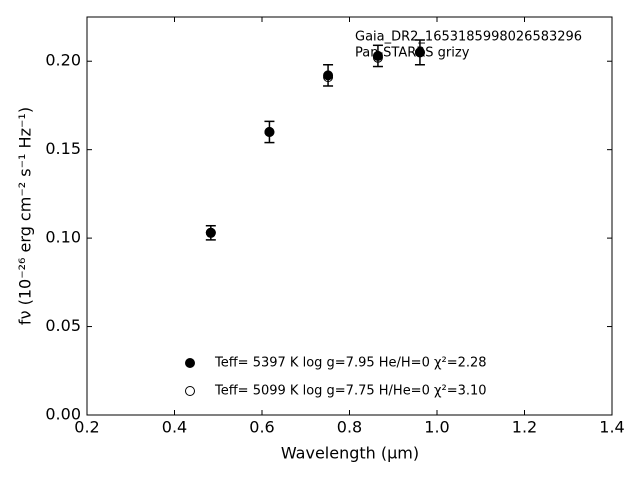 Image resolution: width=640 pixels, height=480 pixels. I want to click on legend-label: Teff= 5397 K log g=7.95 He/H=0 χ²=2.28, so click(350, 363).